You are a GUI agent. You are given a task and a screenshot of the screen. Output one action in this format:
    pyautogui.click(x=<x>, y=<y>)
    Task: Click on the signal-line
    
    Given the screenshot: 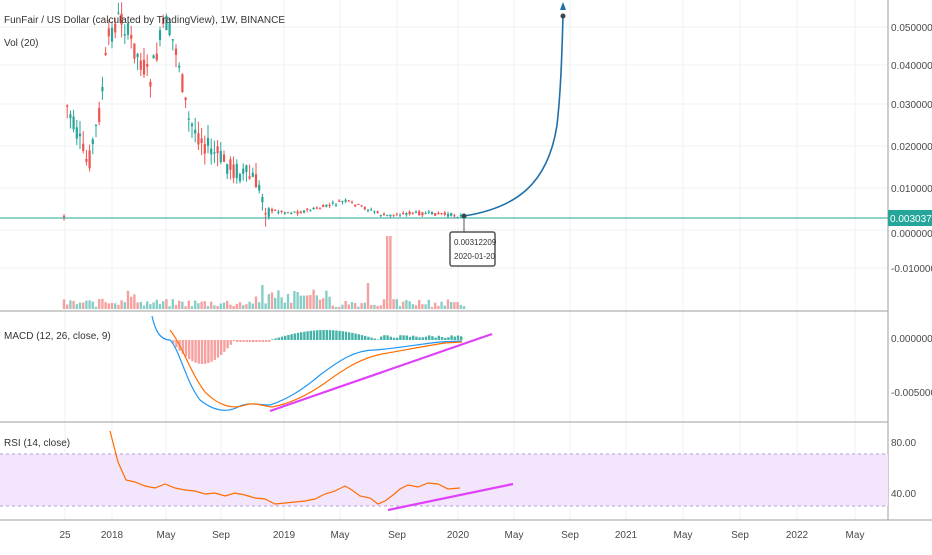 What is the action you would take?
    pyautogui.click(x=316, y=368)
    